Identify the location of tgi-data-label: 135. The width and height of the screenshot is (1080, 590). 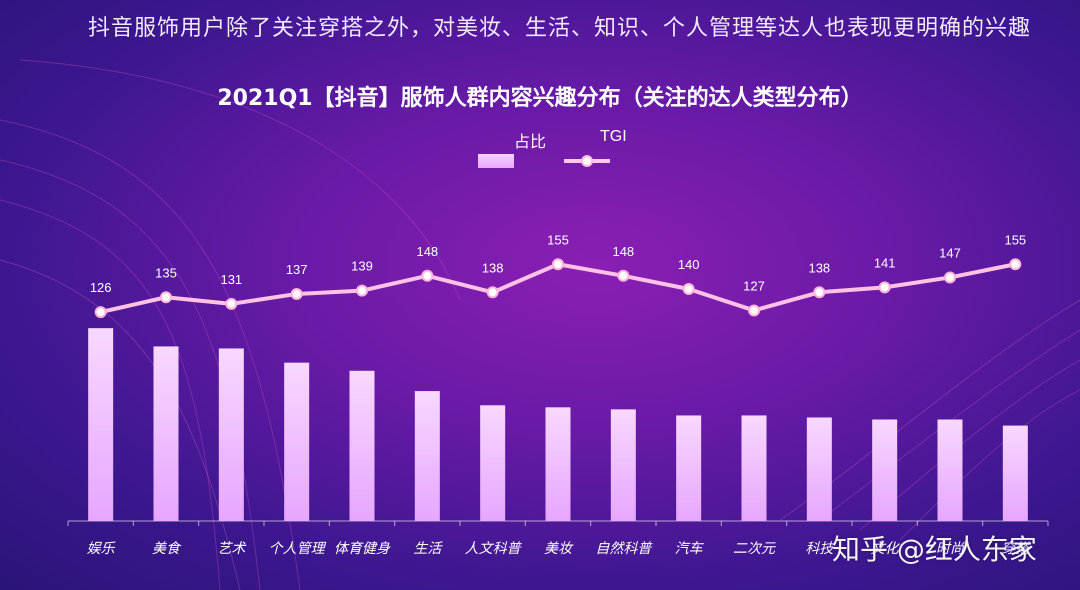
(166, 272).